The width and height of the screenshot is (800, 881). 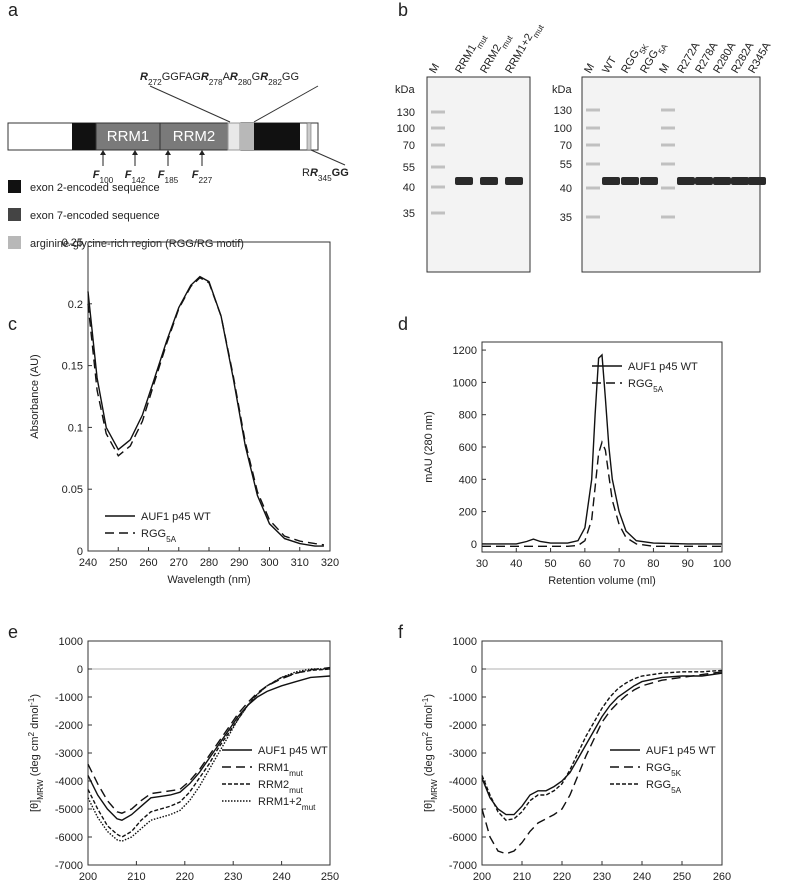 What do you see at coordinates (95, 188) in the screenshot?
I see `legend-text: exon 2-encoded sequence` at bounding box center [95, 188].